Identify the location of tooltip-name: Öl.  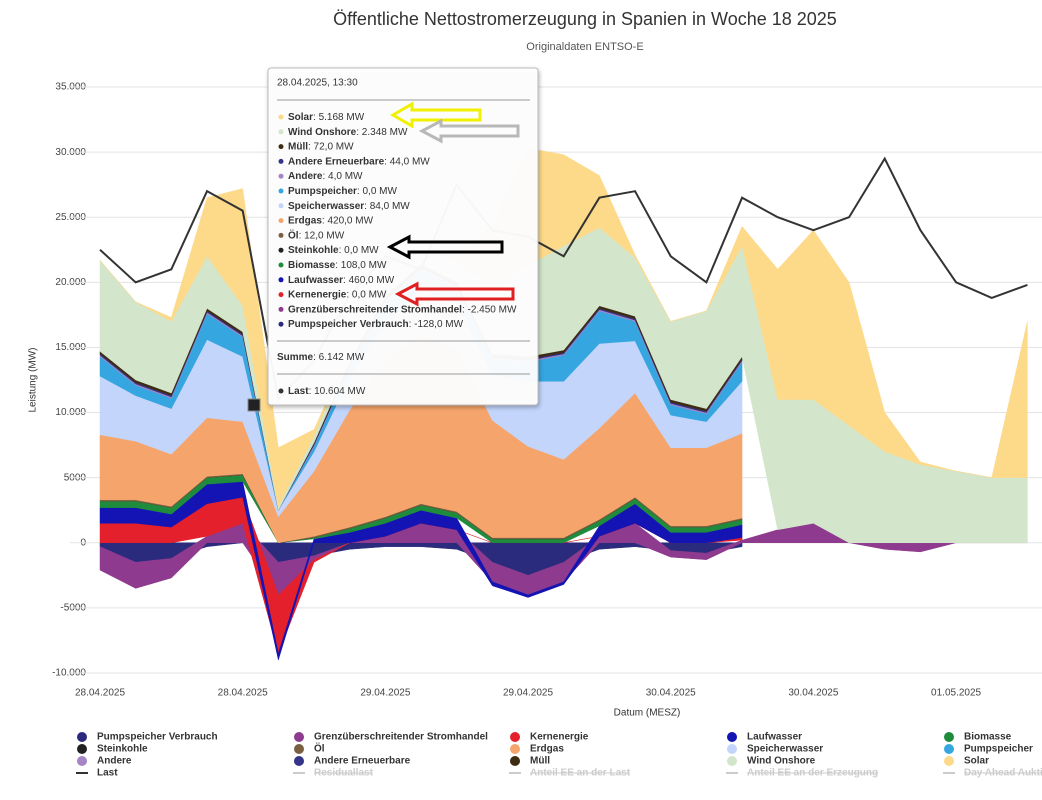
(293, 234).